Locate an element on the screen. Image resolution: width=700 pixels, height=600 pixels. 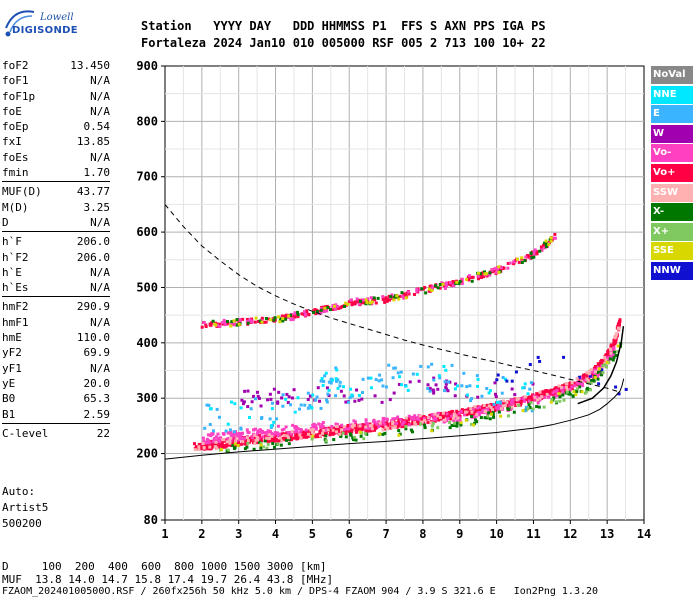
x-tick-label: 7 is located at coordinates (385, 534).